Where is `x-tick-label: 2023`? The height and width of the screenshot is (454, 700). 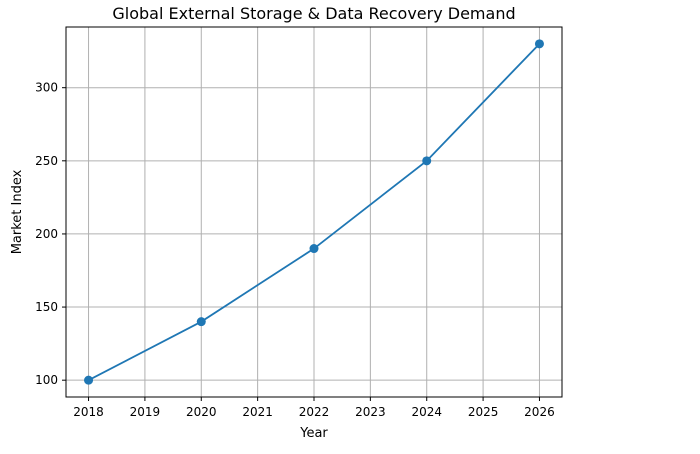
x-tick-label: 2023 is located at coordinates (370, 412).